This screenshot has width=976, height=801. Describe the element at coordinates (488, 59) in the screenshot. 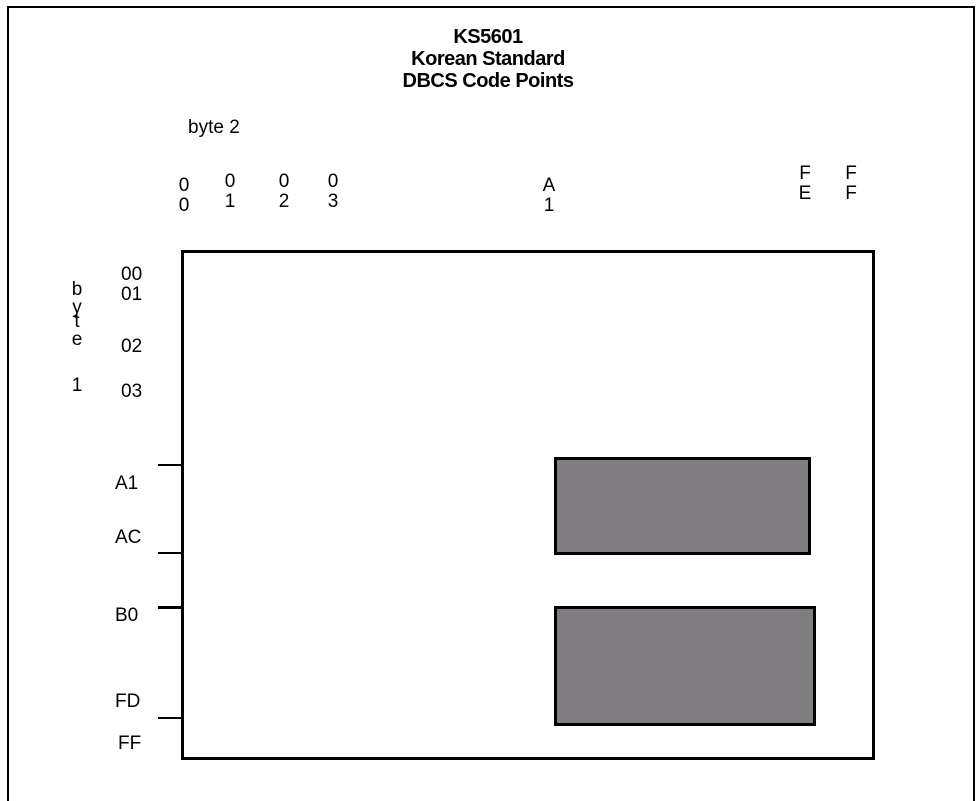

I see `title-line-2: Korean Standard` at that location.